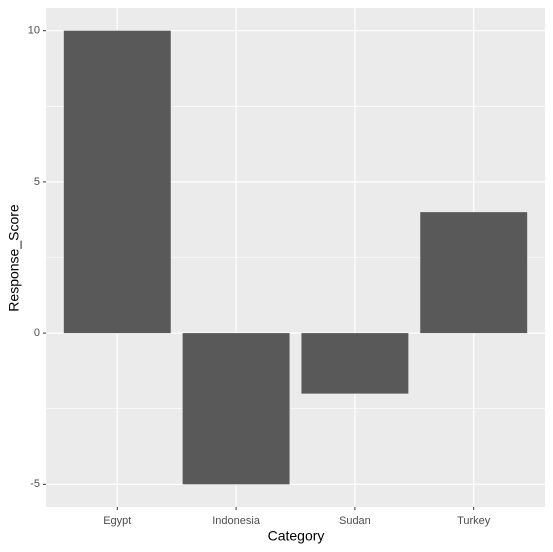 Image resolution: width=553 pixels, height=552 pixels. What do you see at coordinates (355, 521) in the screenshot?
I see `x-tick-label: Sudan` at bounding box center [355, 521].